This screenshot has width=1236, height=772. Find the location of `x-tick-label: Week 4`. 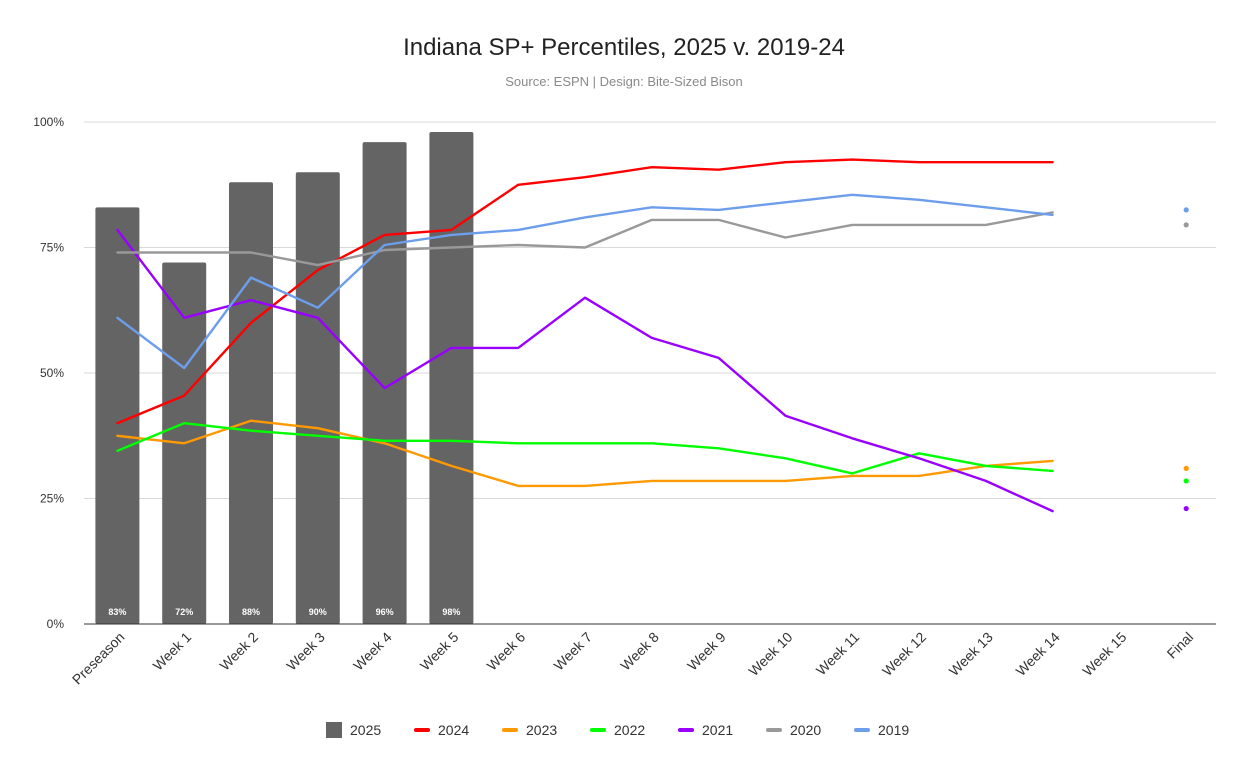

x-tick-label: Week 4 is located at coordinates (372, 651).